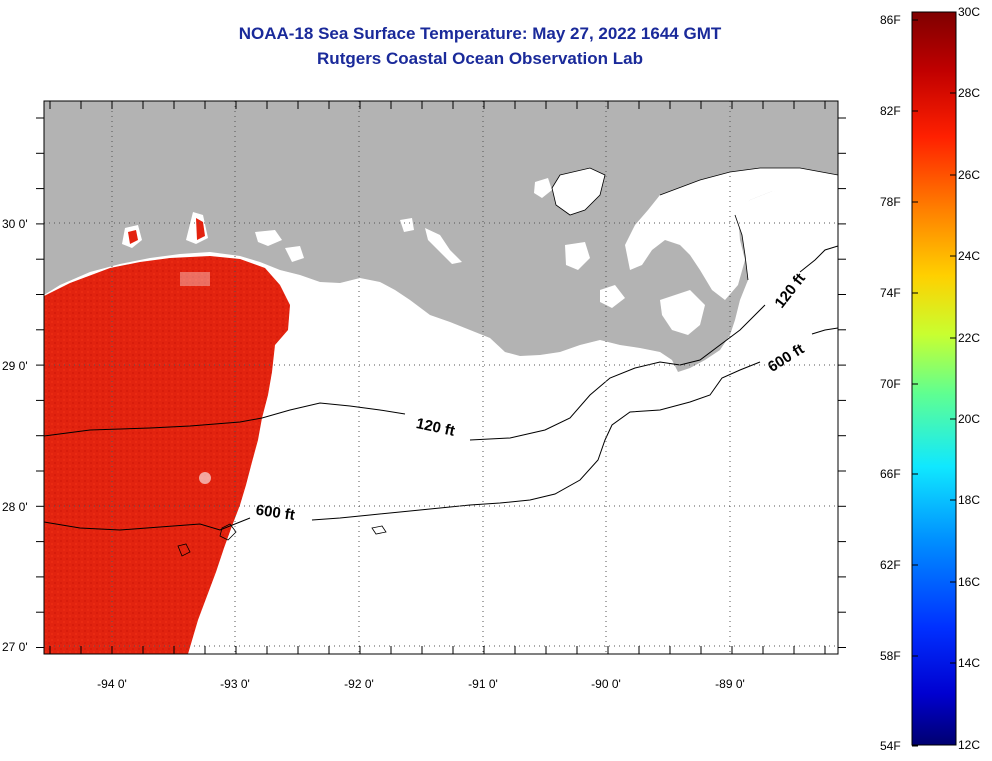 The height and width of the screenshot is (761, 992). What do you see at coordinates (969, 12) in the screenshot?
I see `colorbar-label-c: 30C` at bounding box center [969, 12].